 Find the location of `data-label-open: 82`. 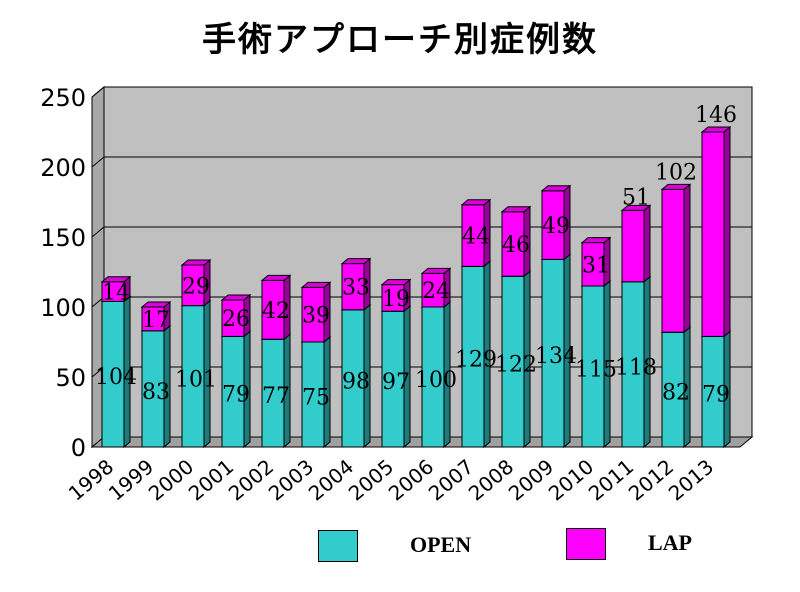

data-label-open: 82 is located at coordinates (676, 393).